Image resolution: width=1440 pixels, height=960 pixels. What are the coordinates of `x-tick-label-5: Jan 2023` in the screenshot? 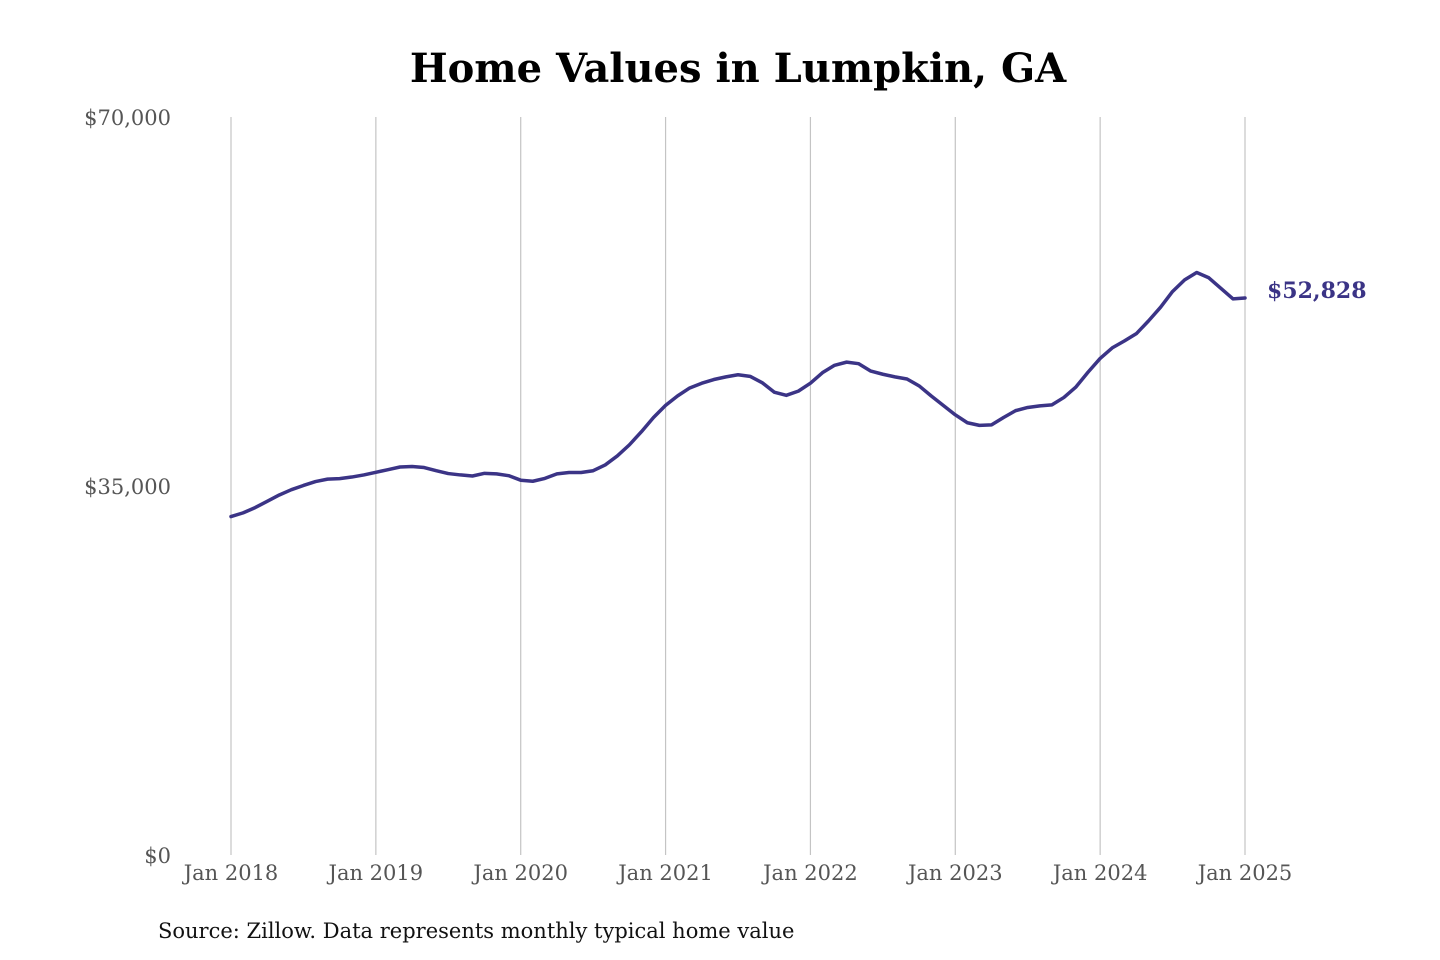 It's located at (954, 873).